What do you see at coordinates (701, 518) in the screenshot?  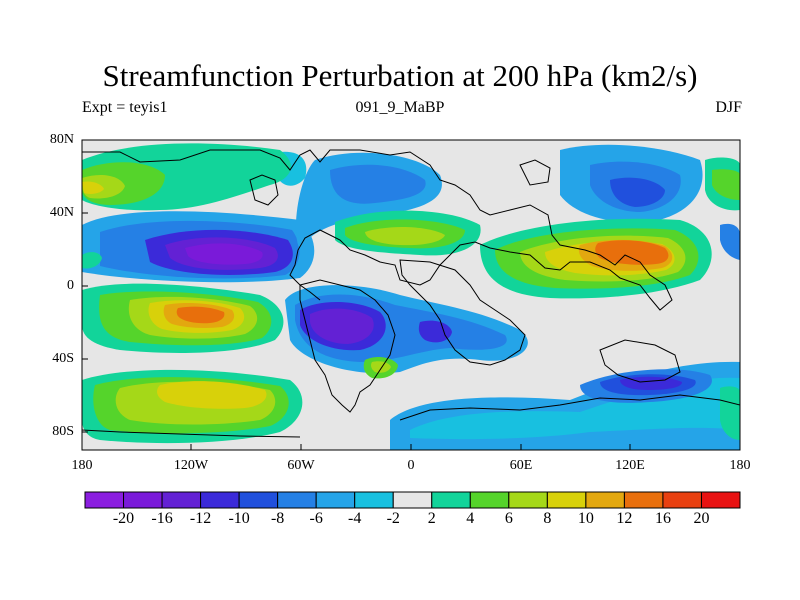 I see `colorbar-label: 20` at bounding box center [701, 518].